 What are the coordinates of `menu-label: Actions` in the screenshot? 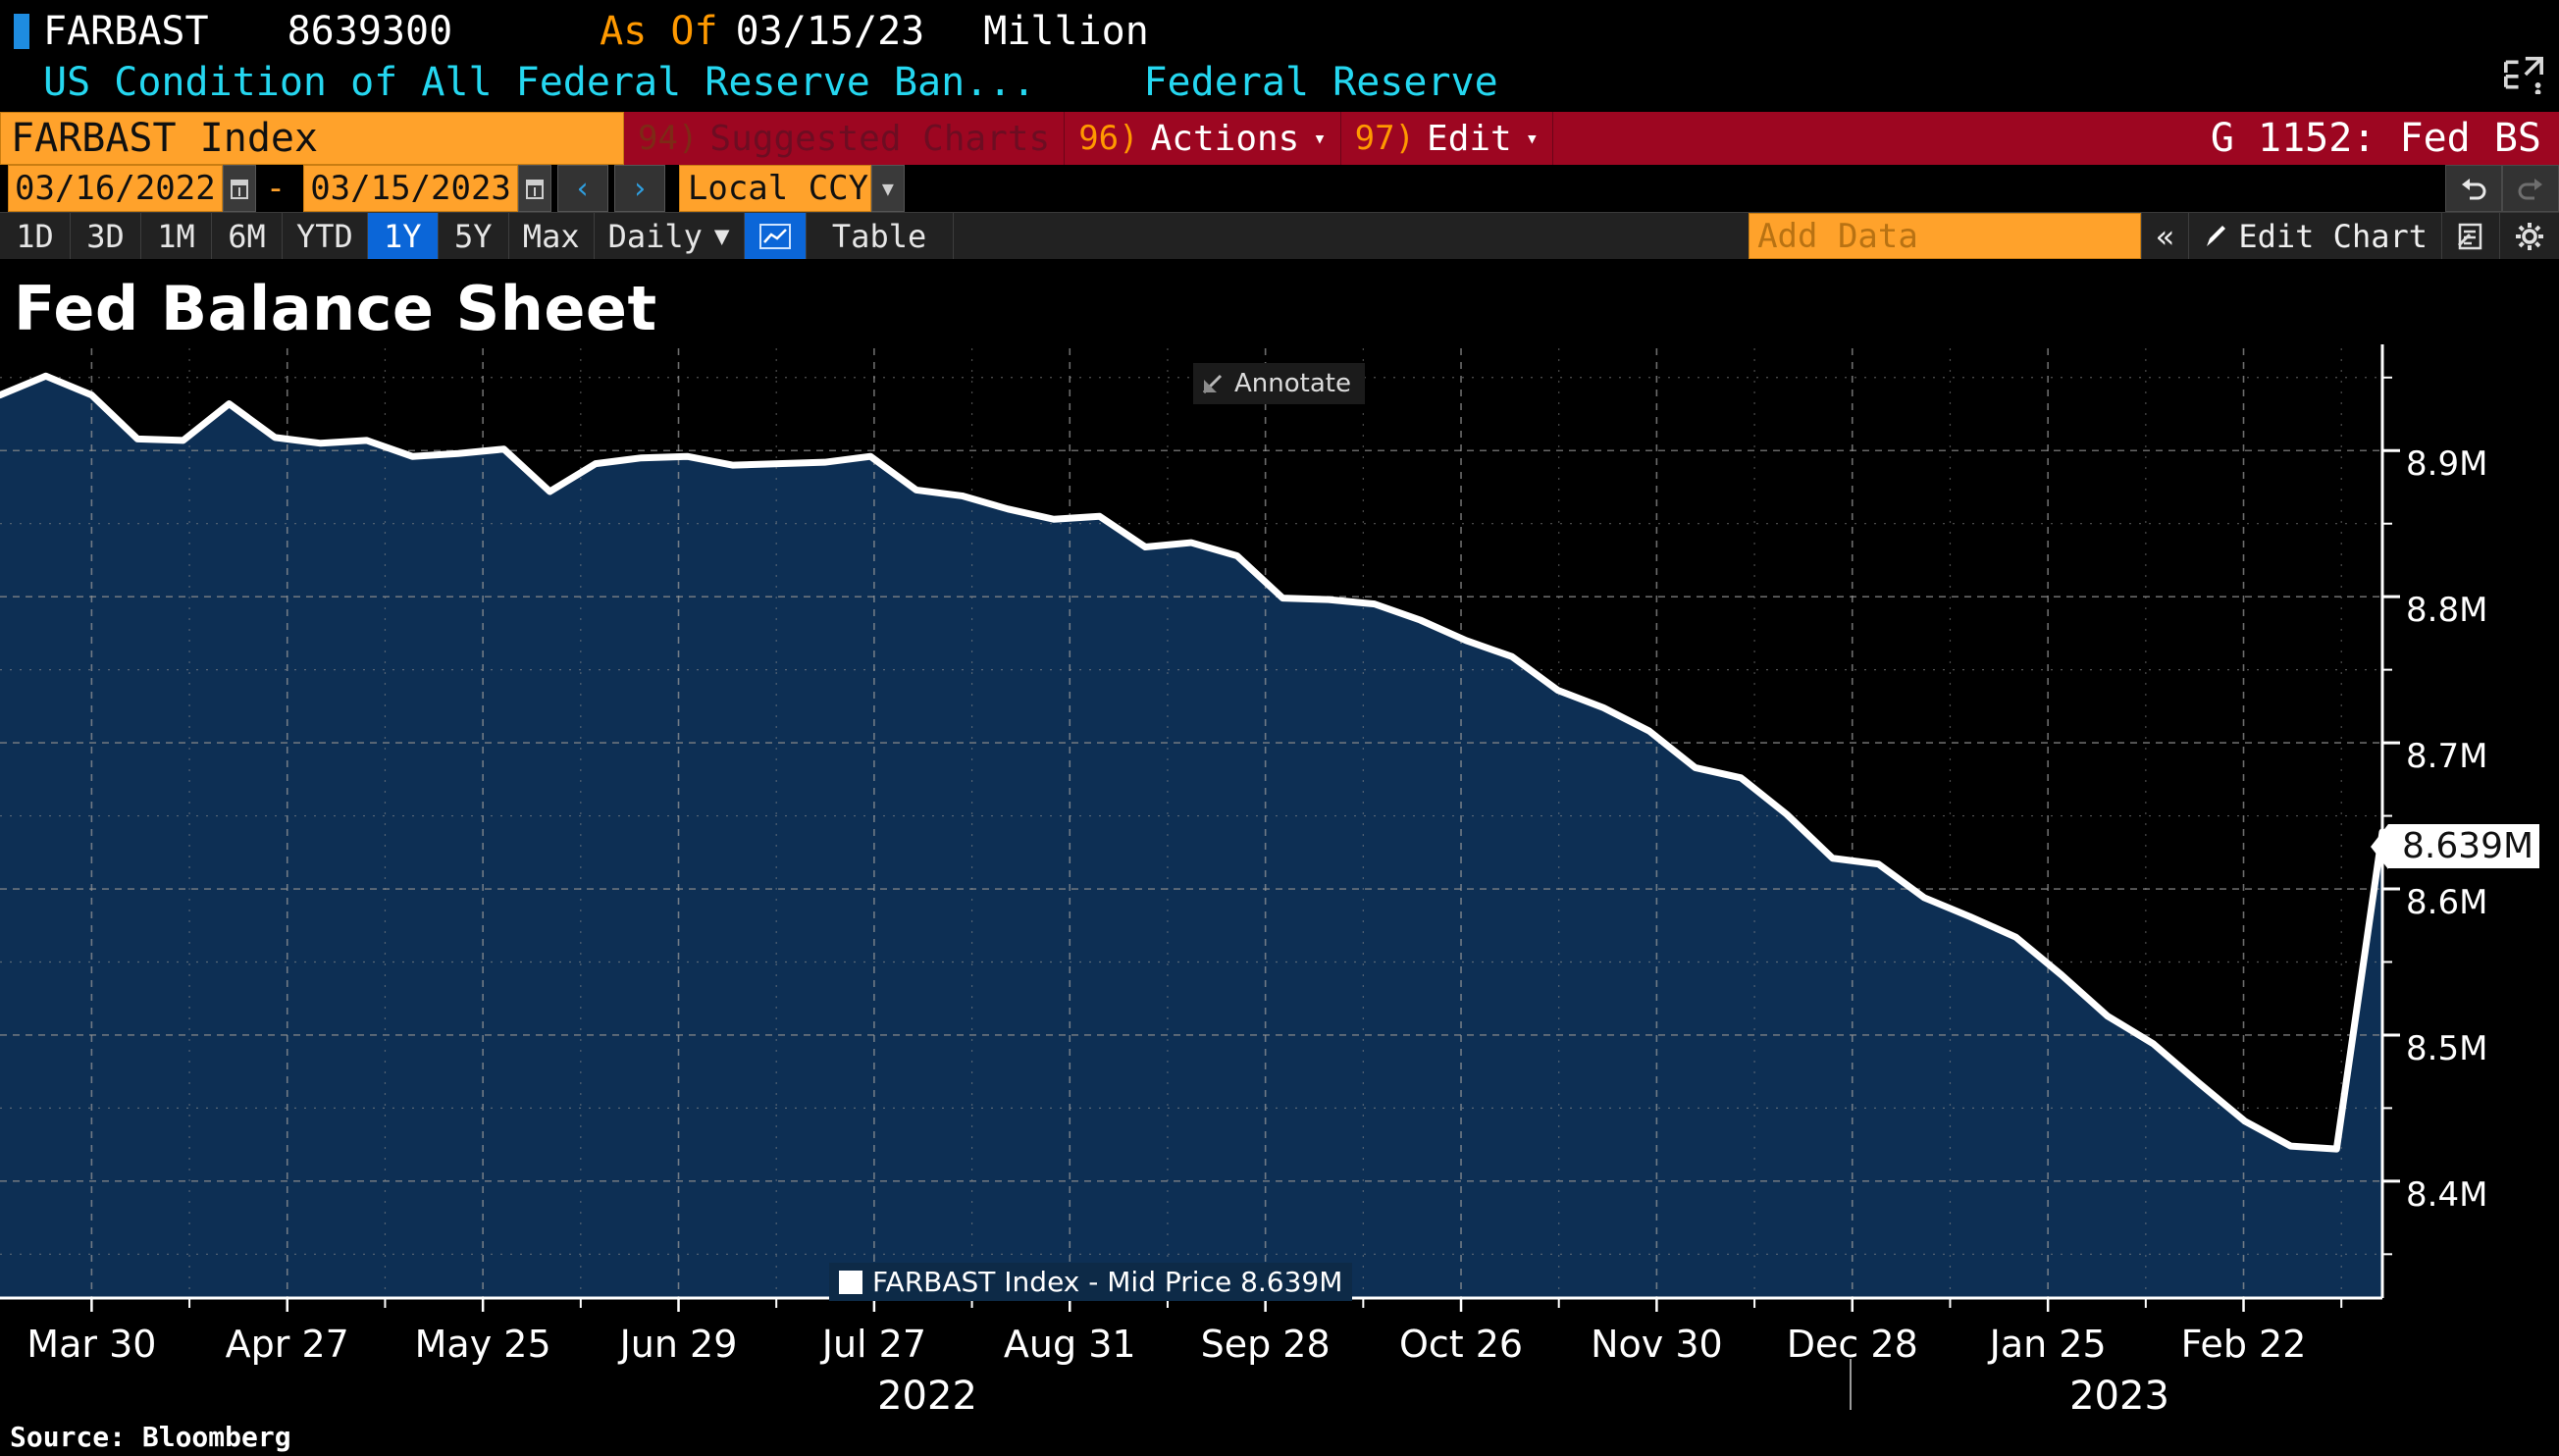 It's located at (1225, 138).